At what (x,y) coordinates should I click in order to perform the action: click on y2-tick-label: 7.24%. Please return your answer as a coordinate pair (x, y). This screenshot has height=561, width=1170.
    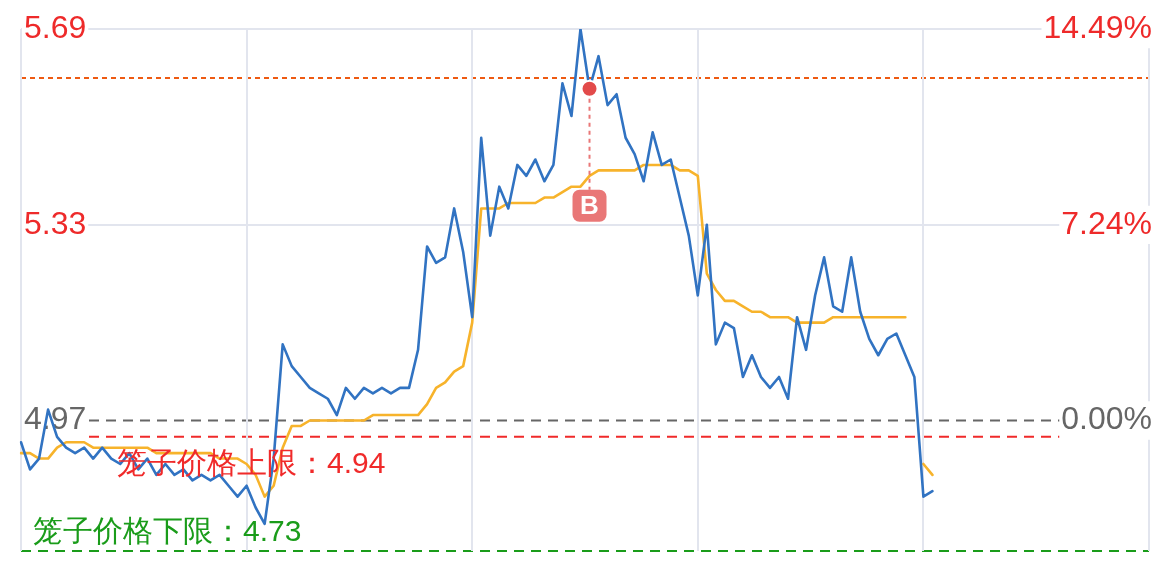
    Looking at the image, I should click on (1106, 222).